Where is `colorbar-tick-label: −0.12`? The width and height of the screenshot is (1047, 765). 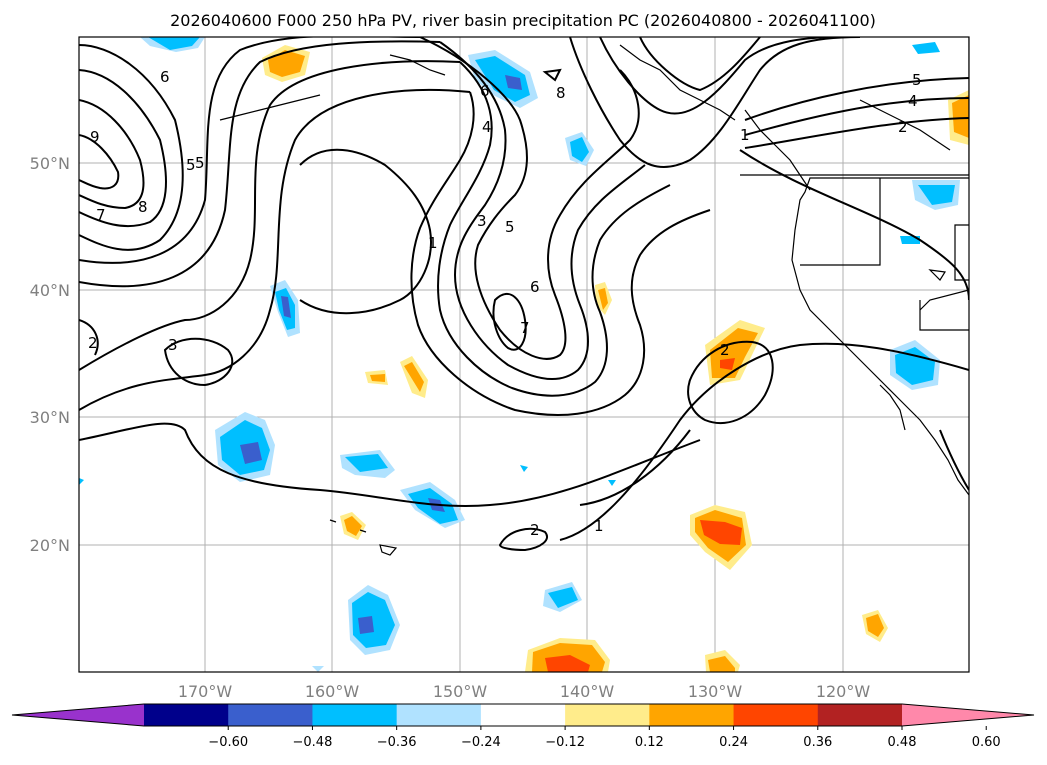 colorbar-tick-label: −0.12 is located at coordinates (565, 742).